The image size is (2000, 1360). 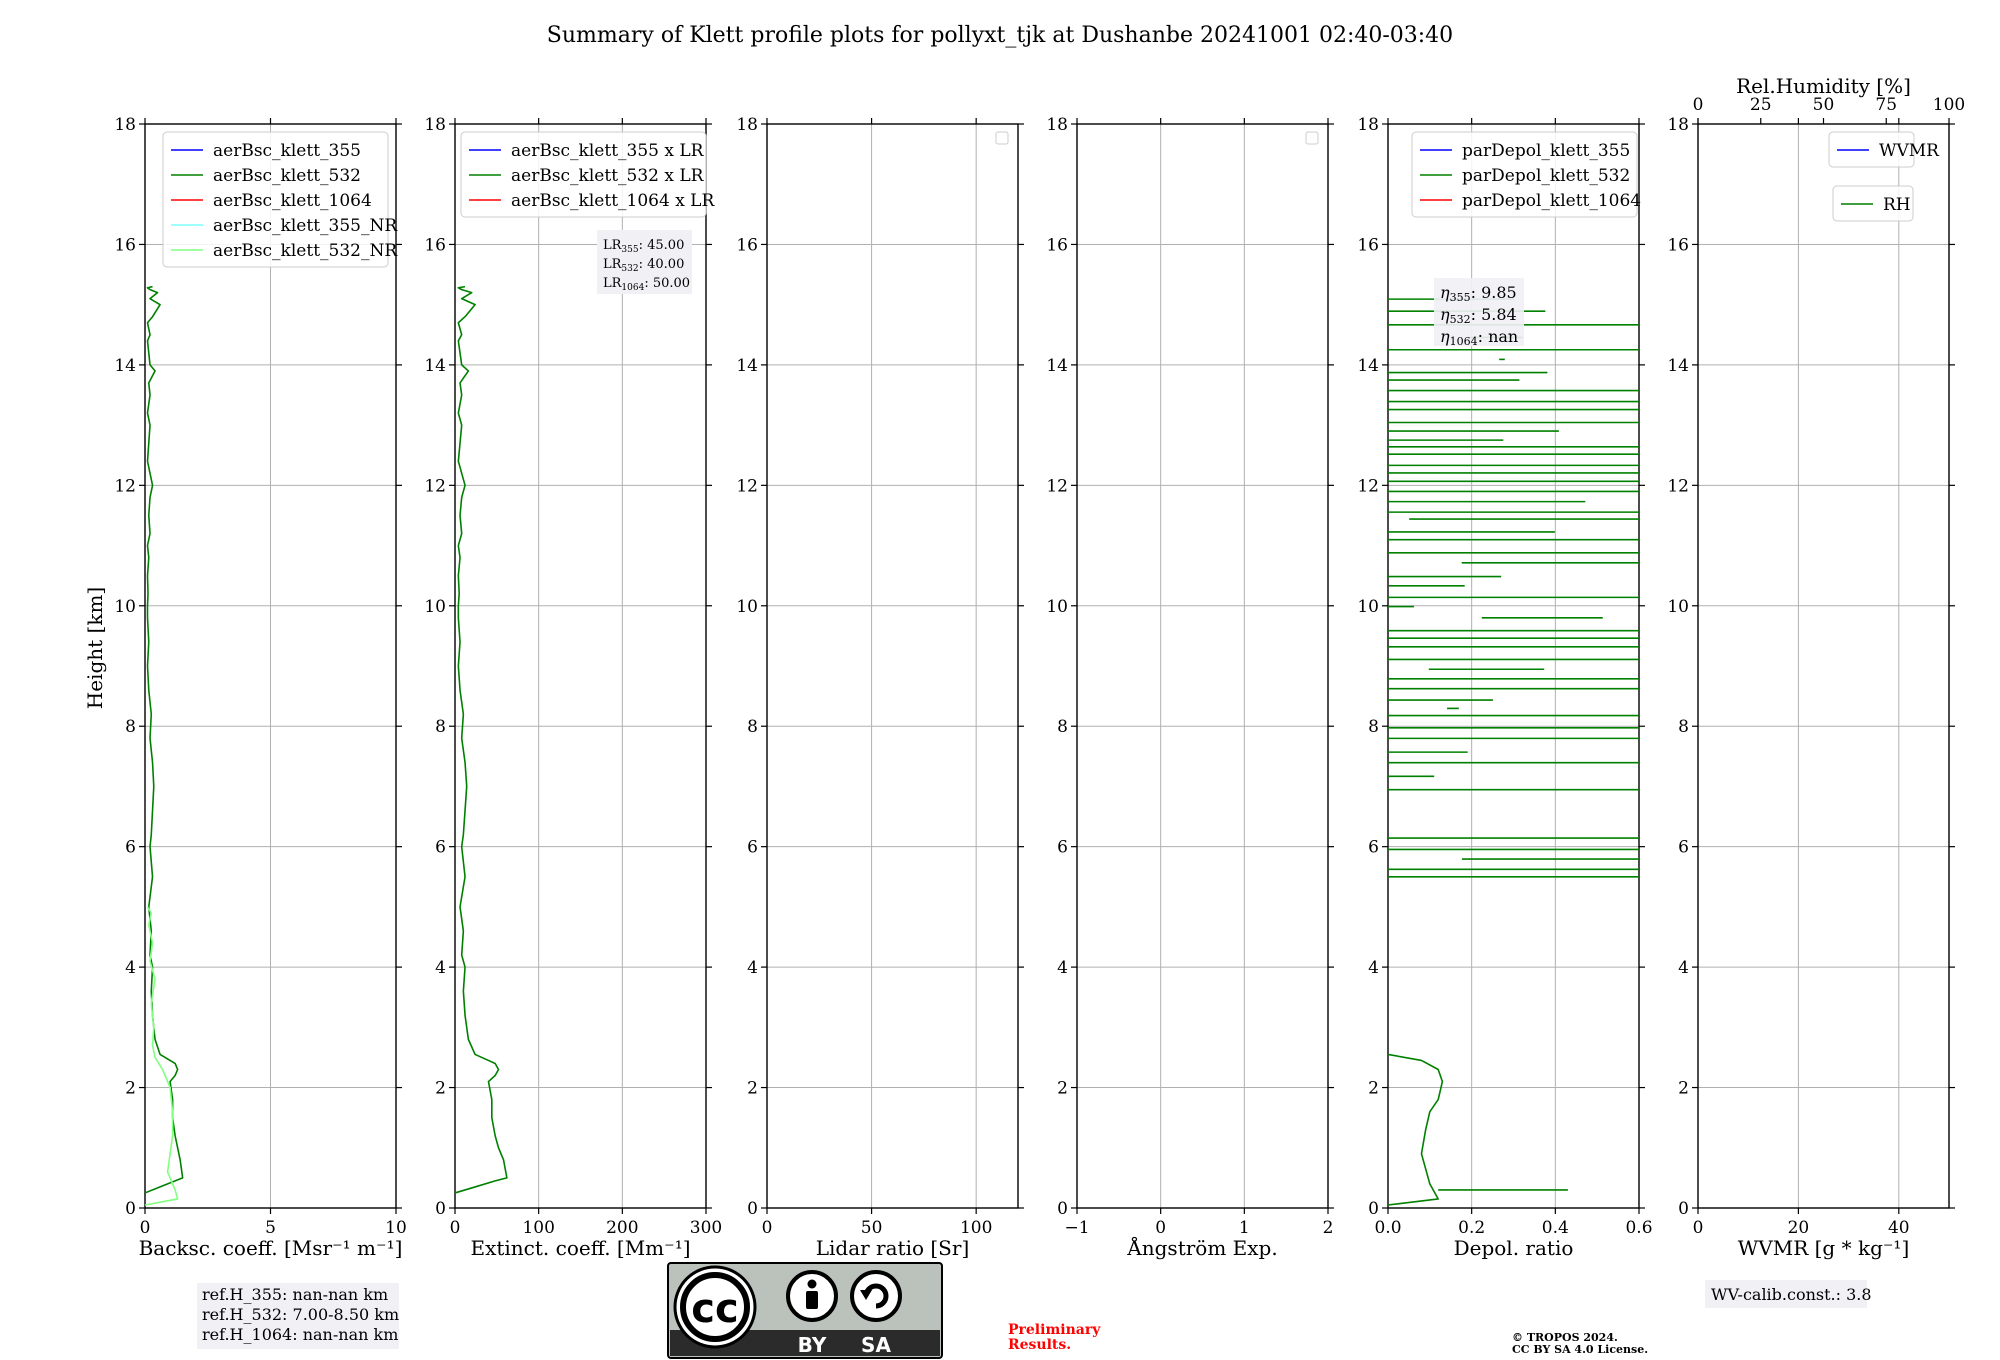 I want to click on legend: RH, so click(x=1873, y=203).